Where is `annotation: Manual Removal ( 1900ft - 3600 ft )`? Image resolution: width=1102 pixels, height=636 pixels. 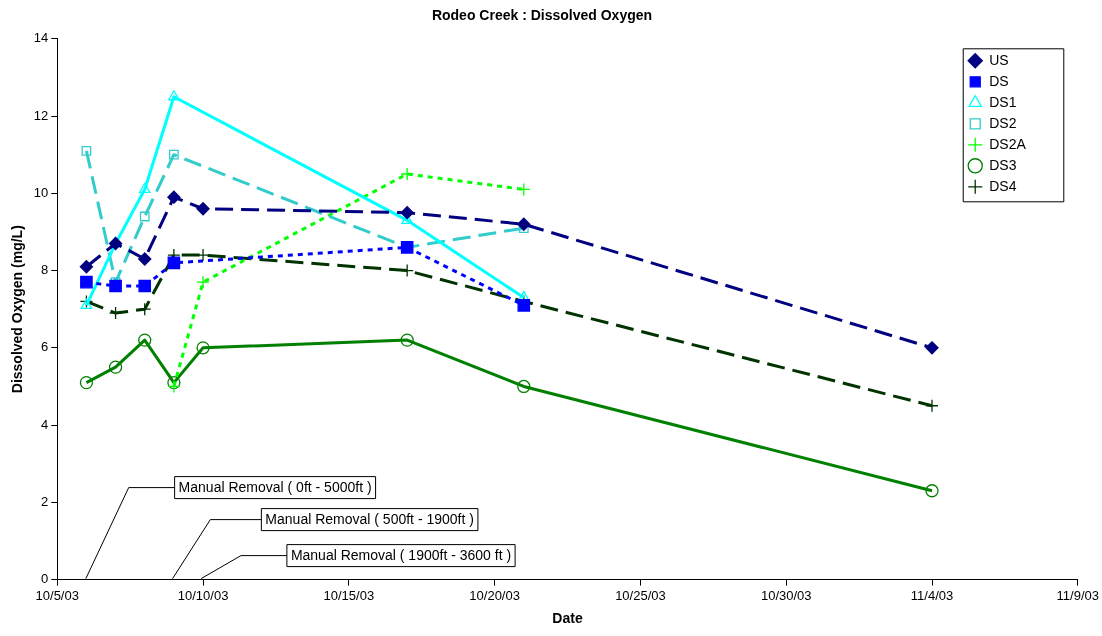 annotation: Manual Removal ( 1900ft - 3600 ft ) is located at coordinates (401, 555).